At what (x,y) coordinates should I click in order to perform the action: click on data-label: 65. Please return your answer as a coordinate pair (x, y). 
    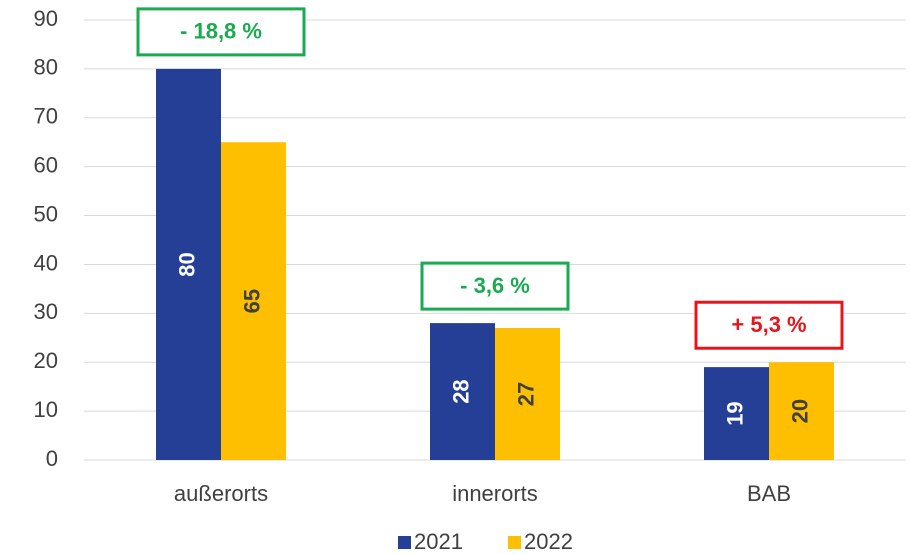
    Looking at the image, I should click on (251, 301).